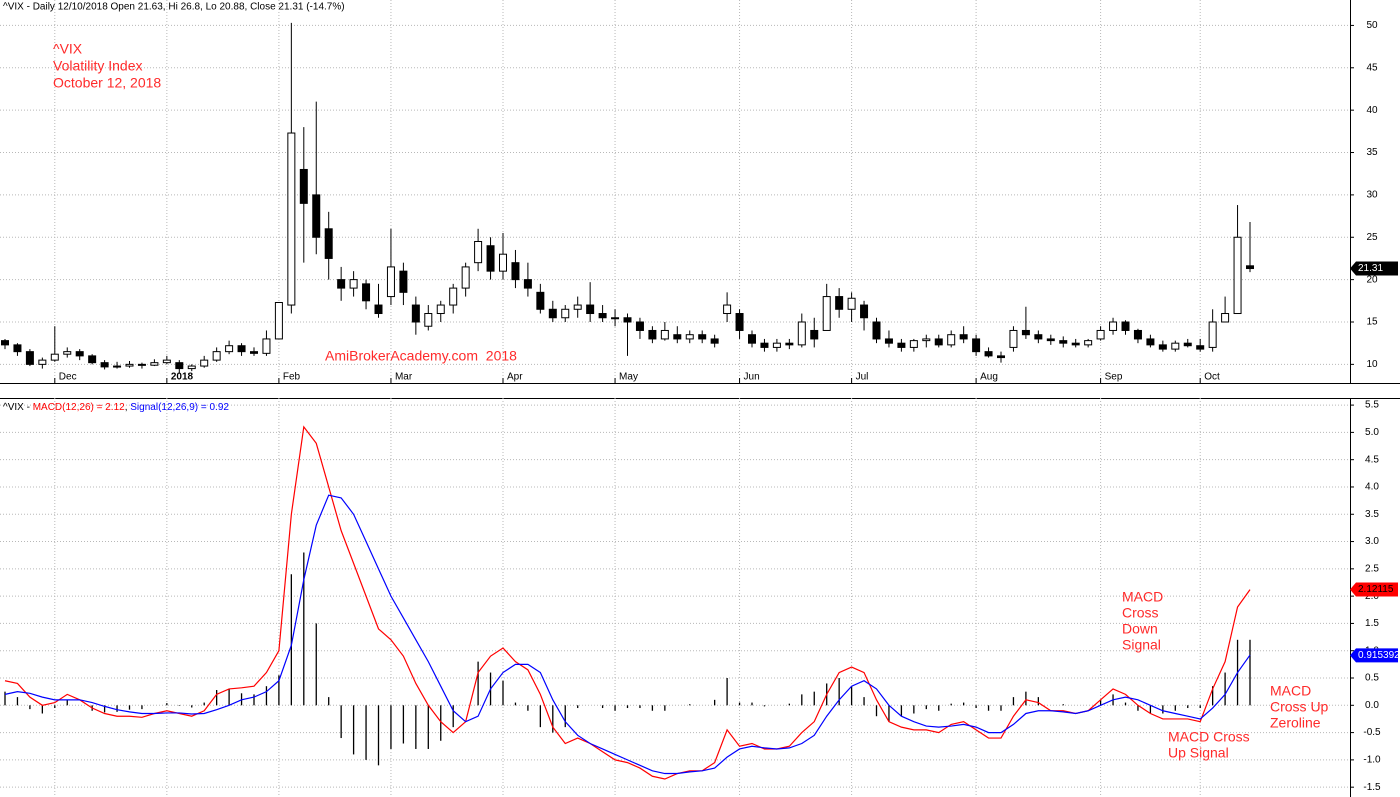 The width and height of the screenshot is (1400, 797). Describe the element at coordinates (1372, 405) in the screenshot. I see `y-tick-label: 5.5` at that location.